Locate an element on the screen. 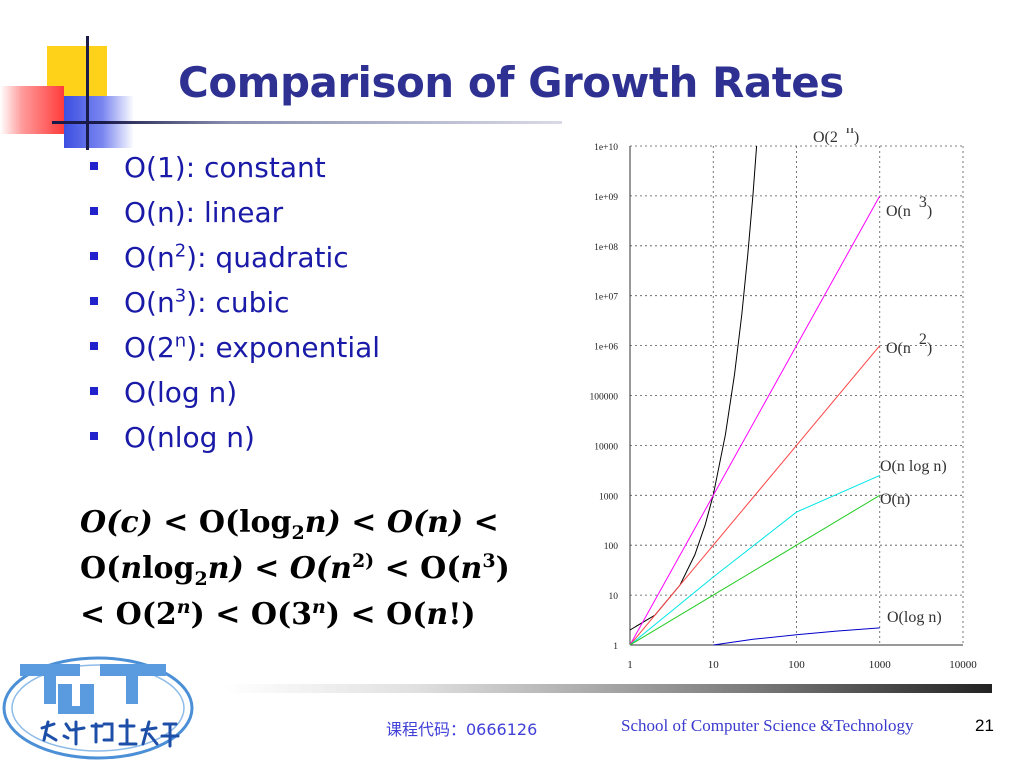  y-tick-label: 1e+09 is located at coordinates (606, 198).